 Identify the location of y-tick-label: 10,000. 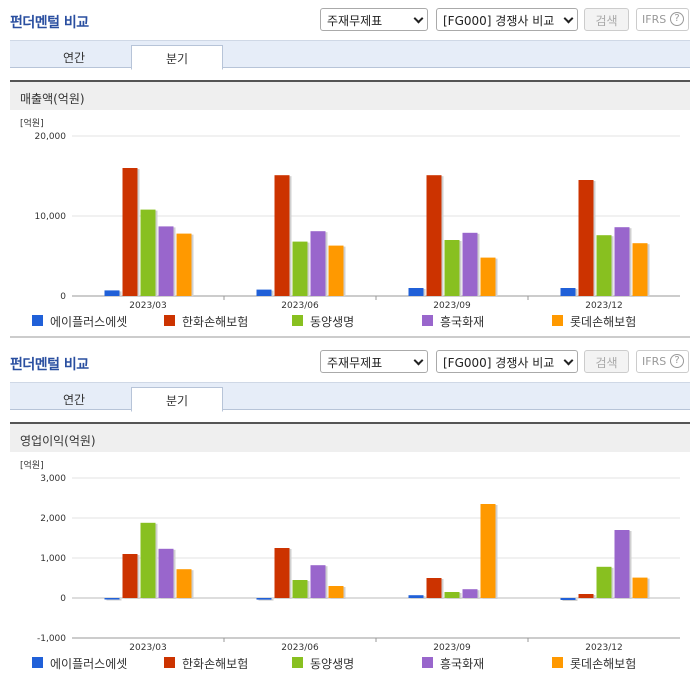
(51, 217).